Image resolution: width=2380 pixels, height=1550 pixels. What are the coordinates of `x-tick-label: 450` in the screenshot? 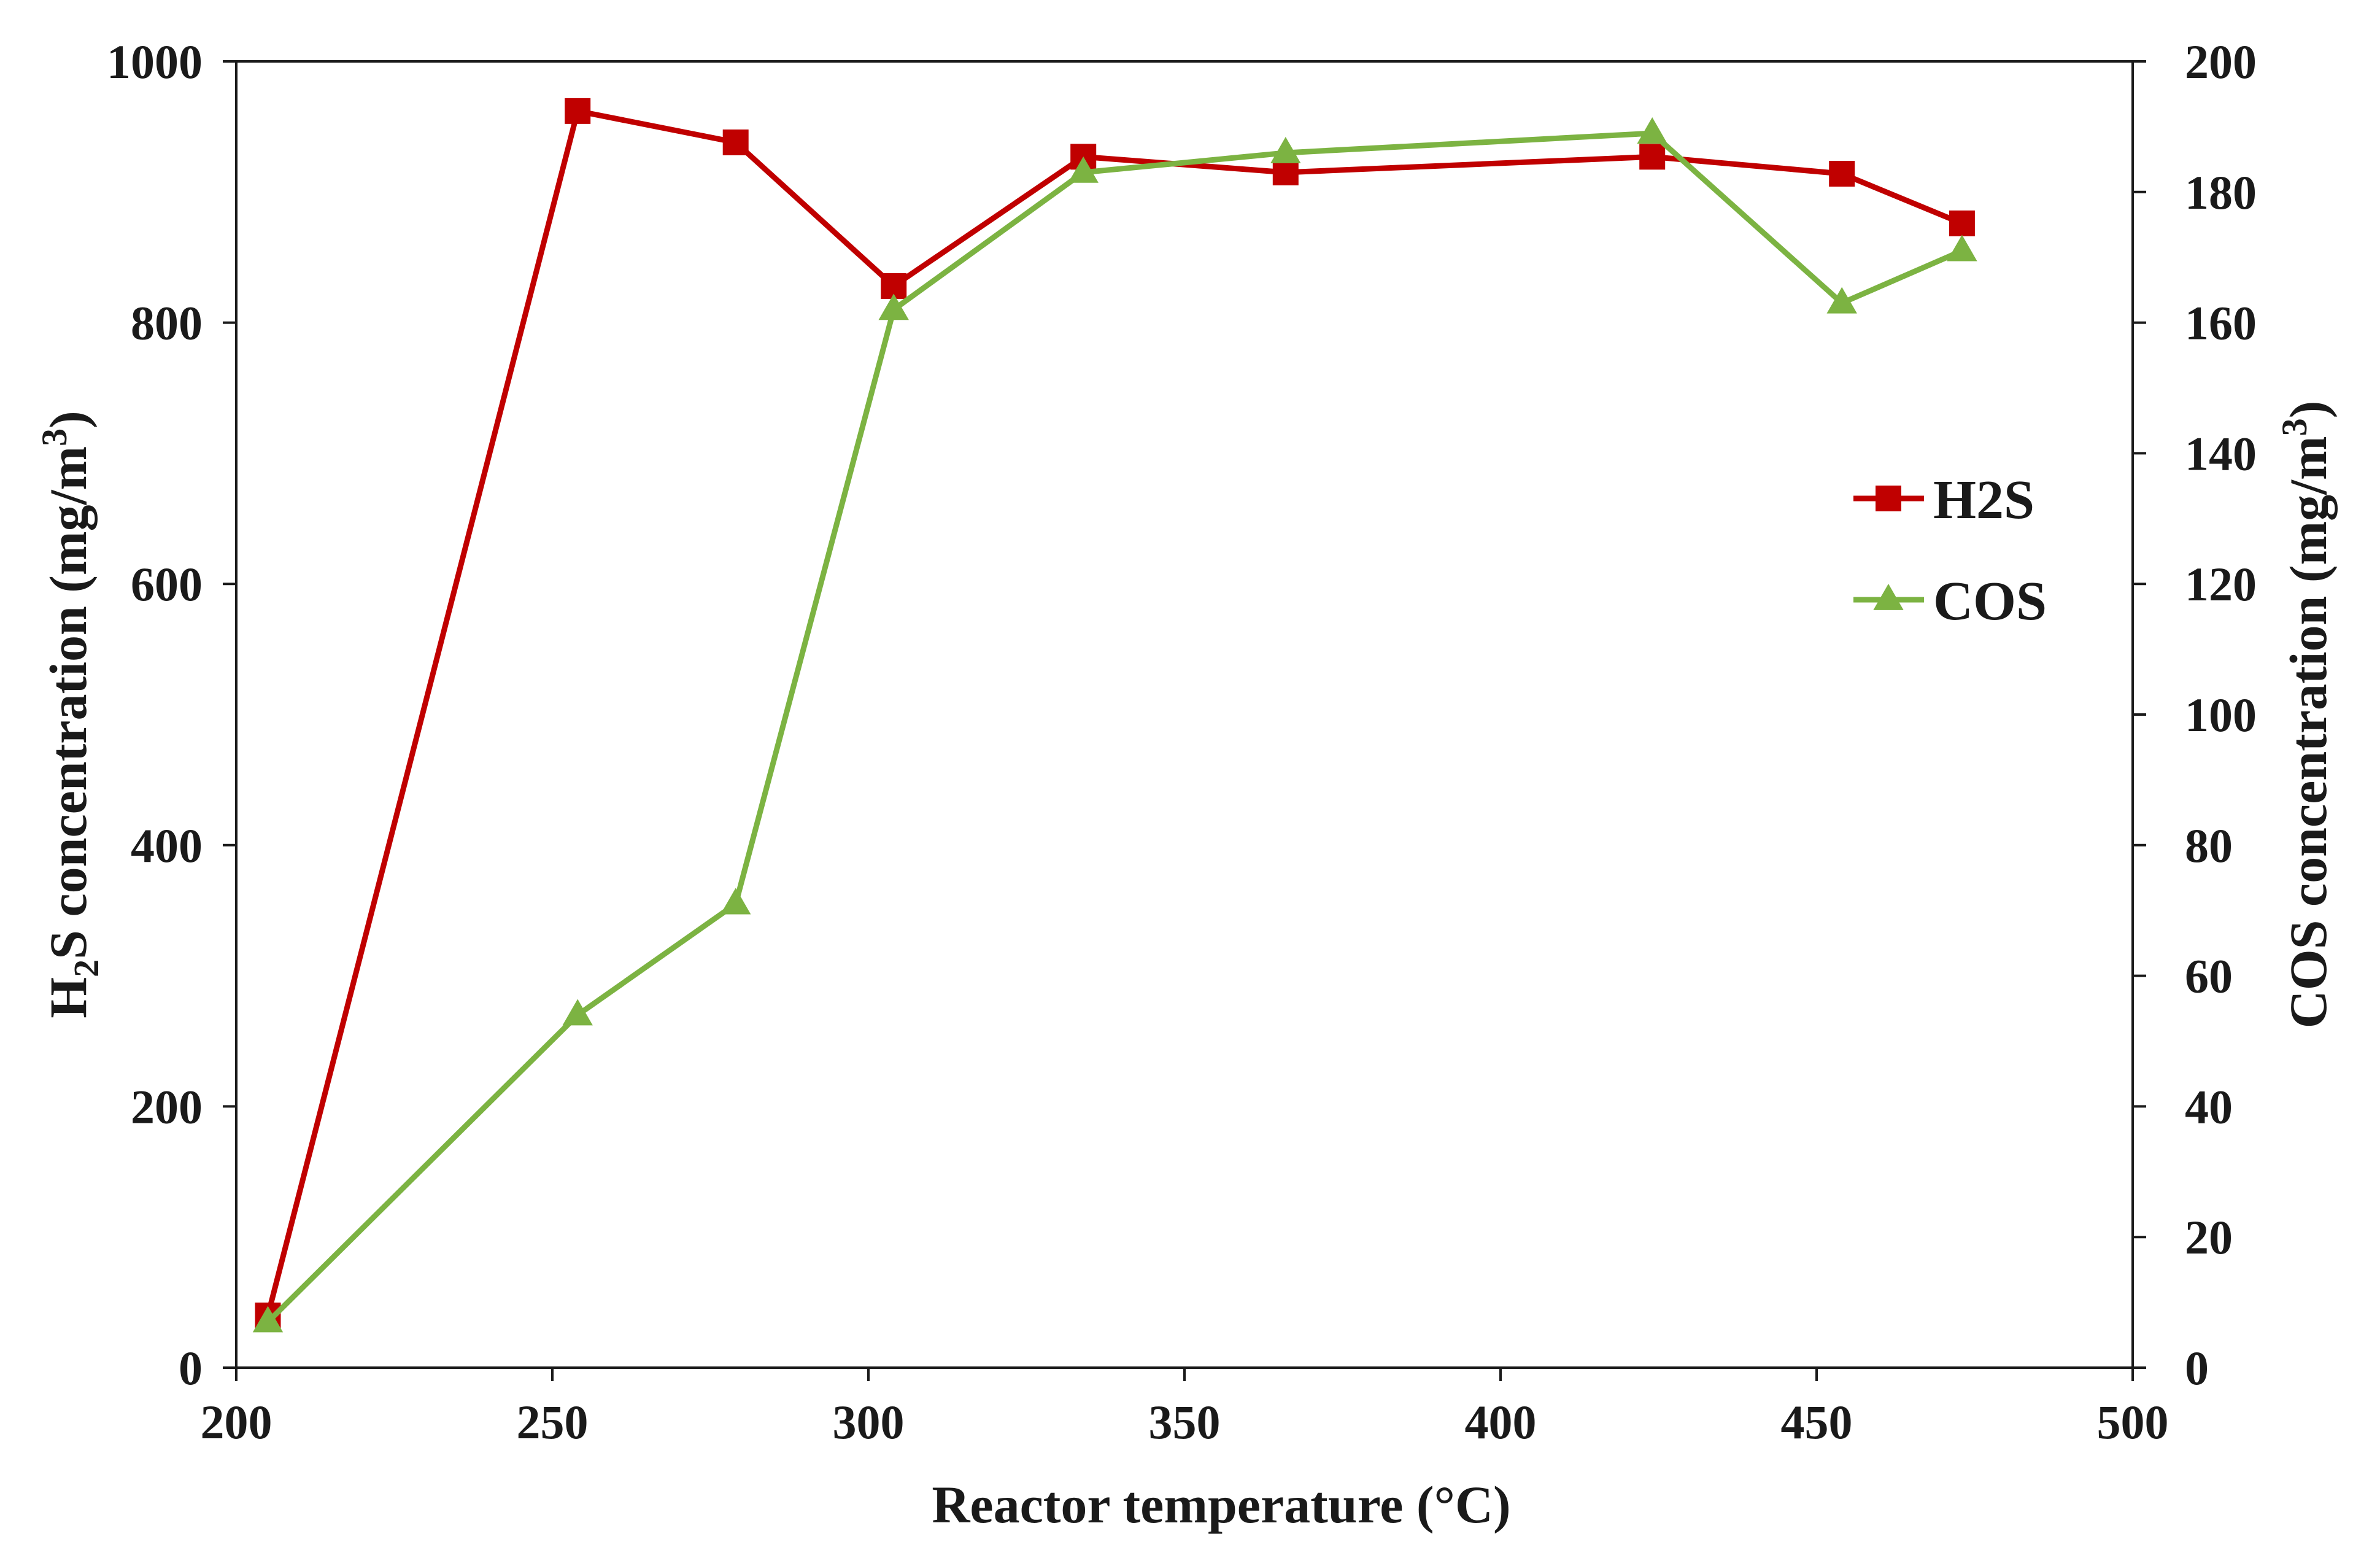 It's located at (1817, 1422).